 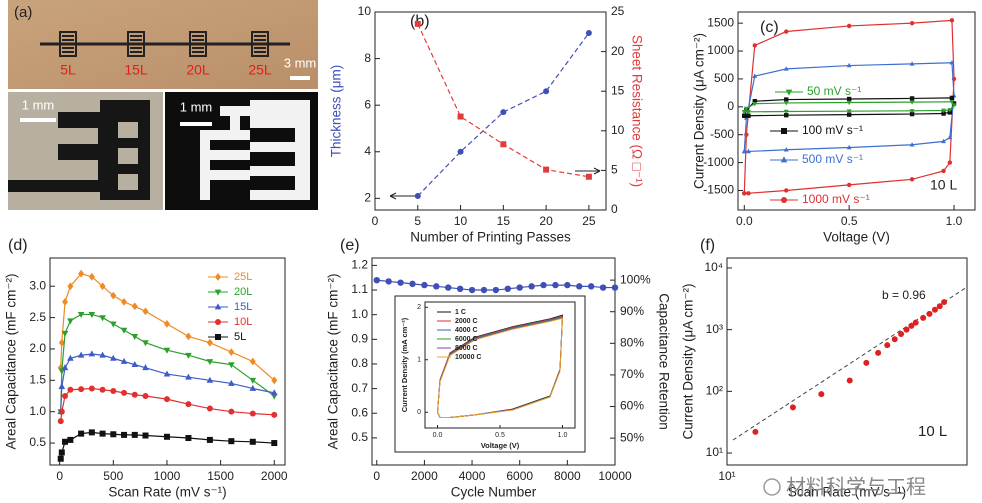 I want to click on x-tick-label: 1.0, so click(x=954, y=221).